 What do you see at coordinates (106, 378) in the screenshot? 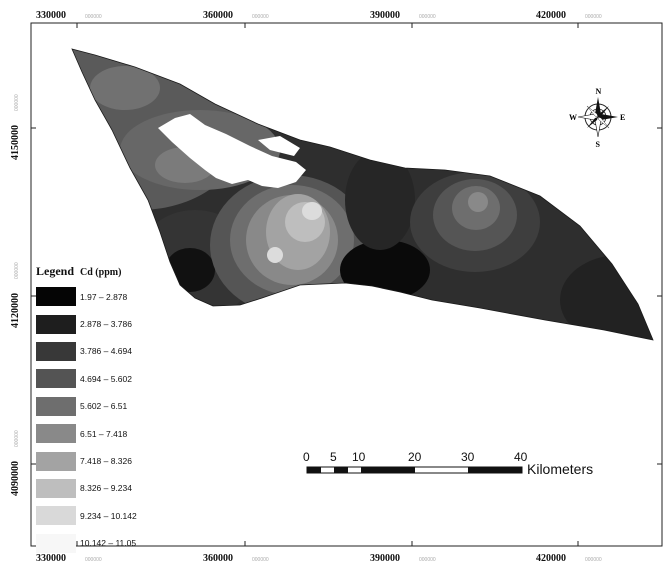
I see `legend-label: 4.694 – 5.602` at bounding box center [106, 378].